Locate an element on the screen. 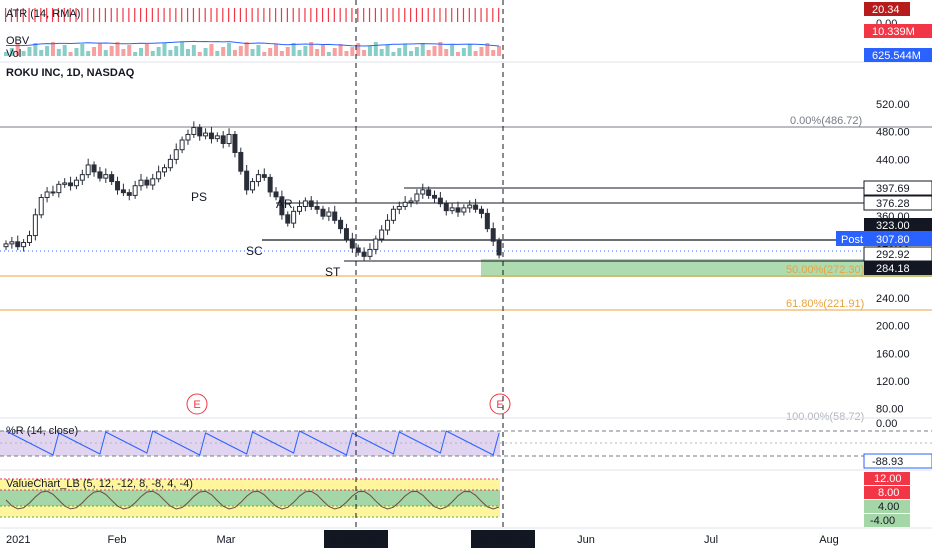 This screenshot has height=550, width=932. vc-band-bot is located at coordinates (250, 511).